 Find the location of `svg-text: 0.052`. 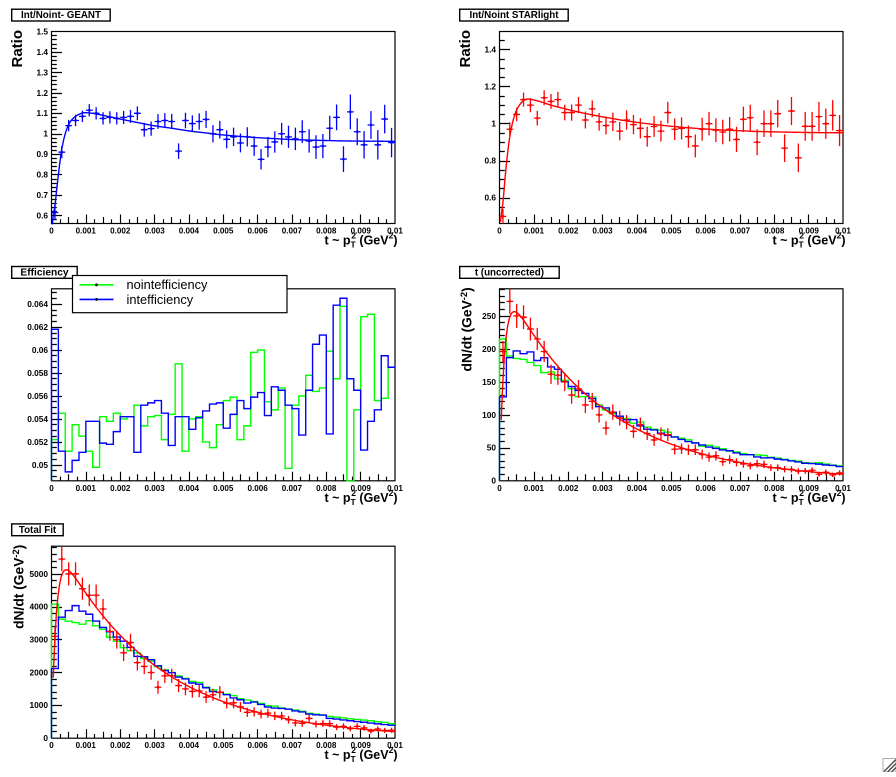

svg-text: 0.052 is located at coordinates (37, 442).